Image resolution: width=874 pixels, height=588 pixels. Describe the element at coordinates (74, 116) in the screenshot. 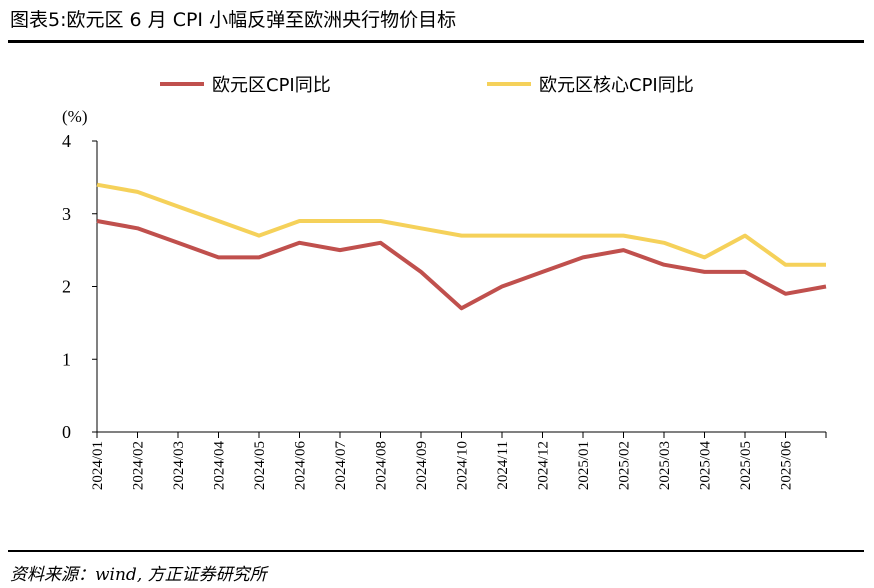

I see `y-unit-label: (%)` at that location.